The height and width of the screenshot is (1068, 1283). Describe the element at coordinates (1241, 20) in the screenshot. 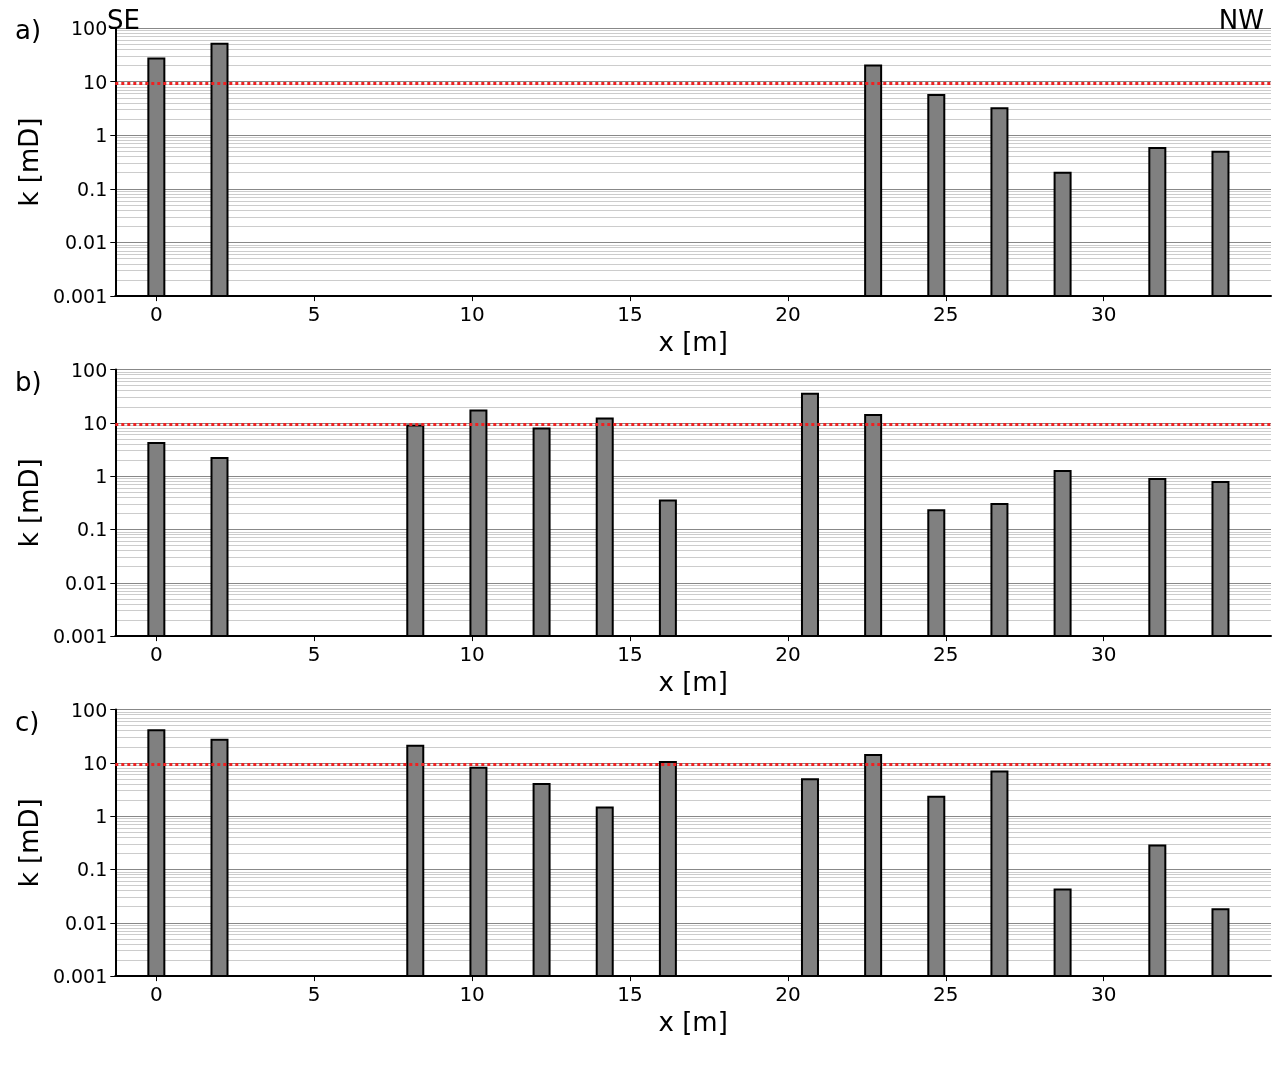

I see `annotation: NW` at that location.